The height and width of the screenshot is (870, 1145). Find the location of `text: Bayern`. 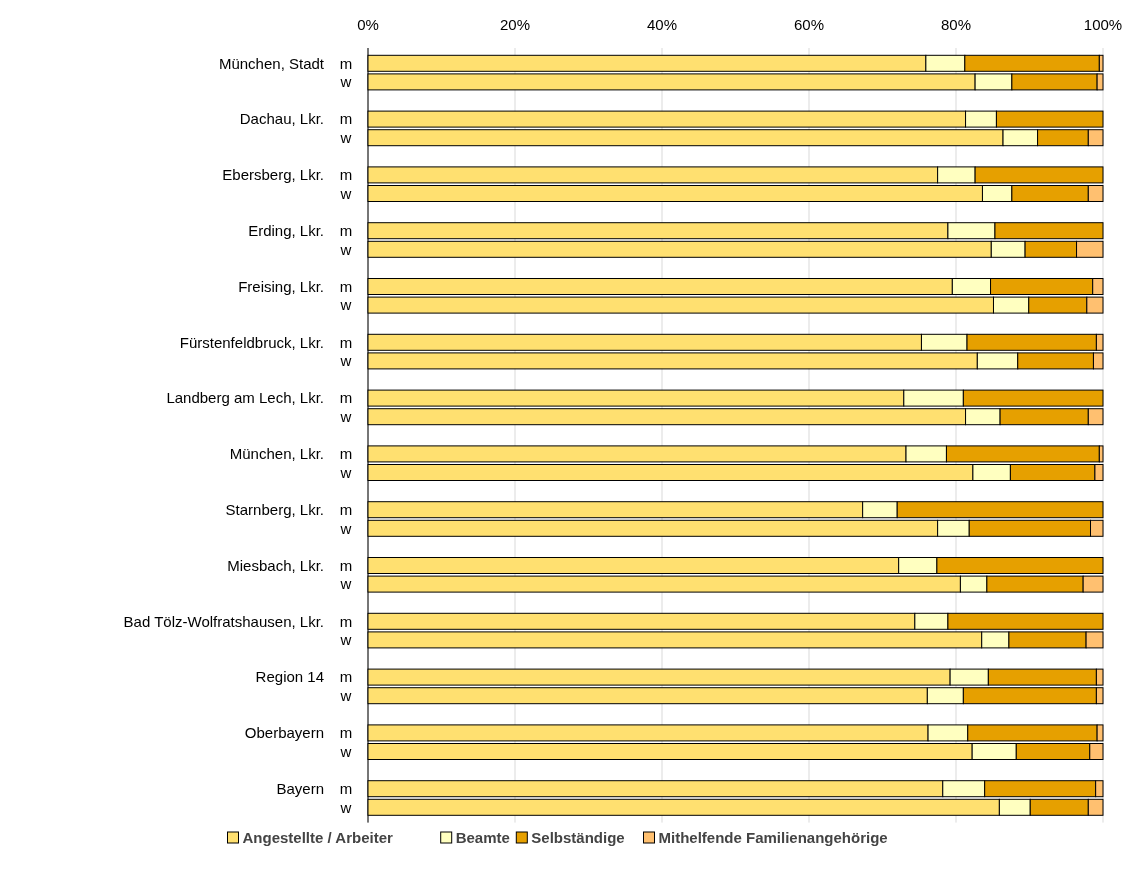

text: Bayern is located at coordinates (300, 788).